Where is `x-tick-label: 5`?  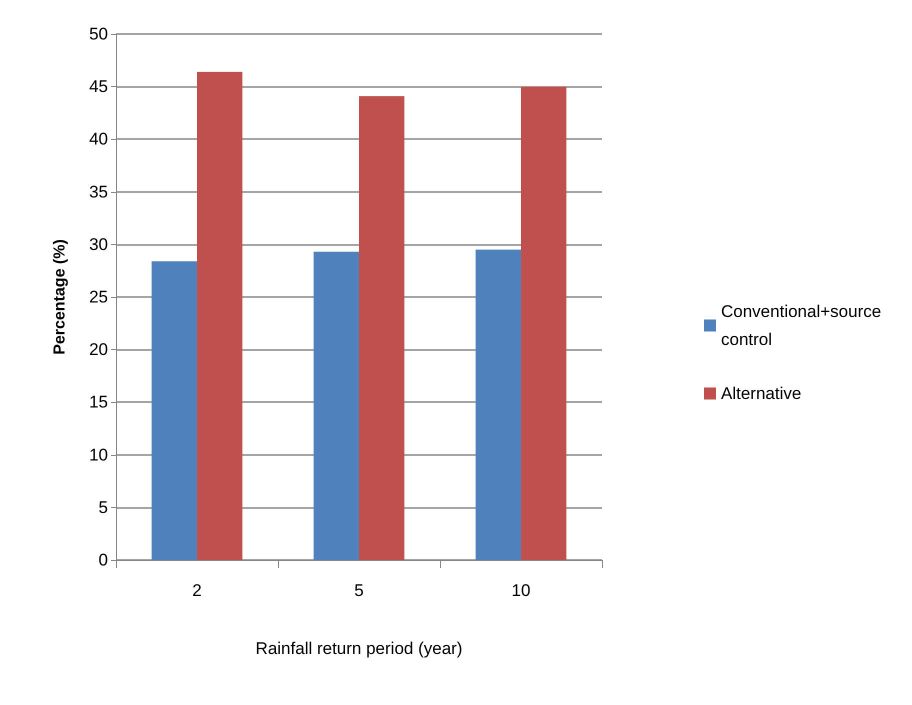 x-tick-label: 5 is located at coordinates (359, 590).